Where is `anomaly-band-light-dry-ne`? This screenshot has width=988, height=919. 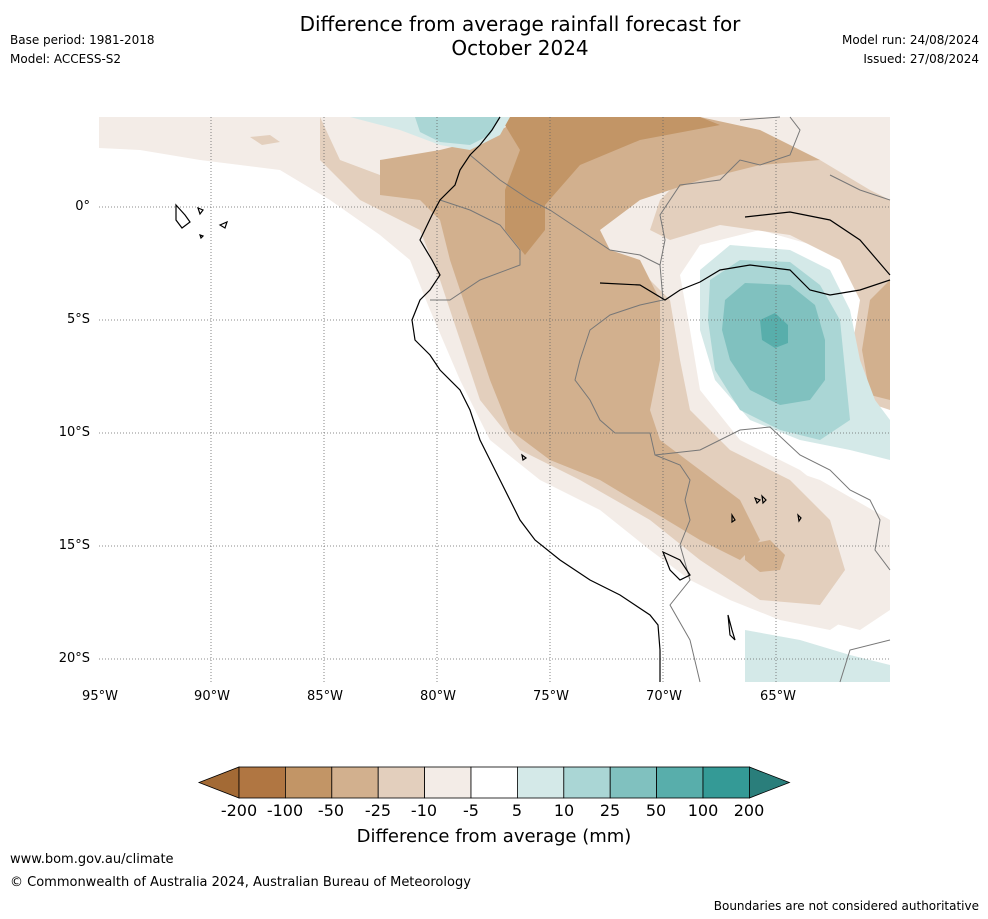 anomaly-band-light-dry-ne is located at coordinates (795, 545).